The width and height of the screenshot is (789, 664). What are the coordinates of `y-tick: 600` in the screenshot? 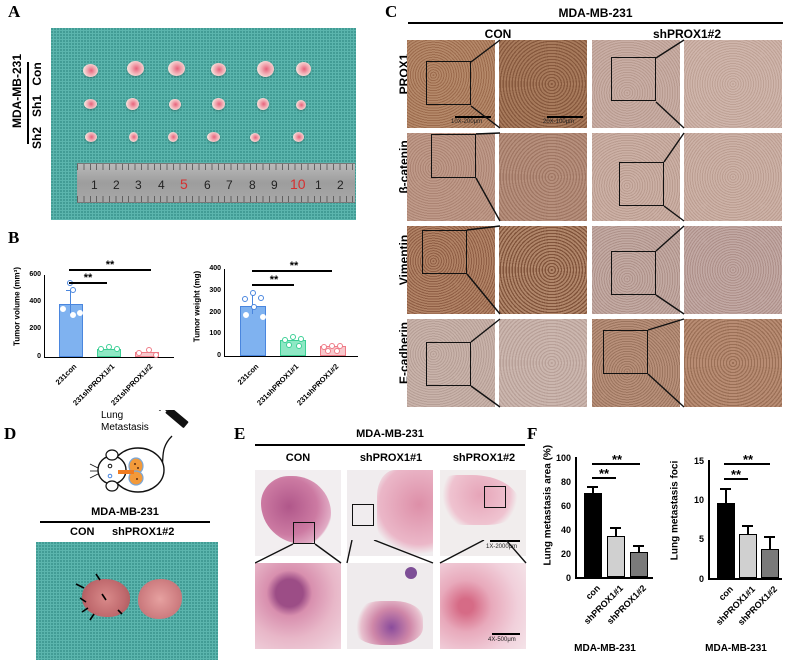 It's located at (35, 274).